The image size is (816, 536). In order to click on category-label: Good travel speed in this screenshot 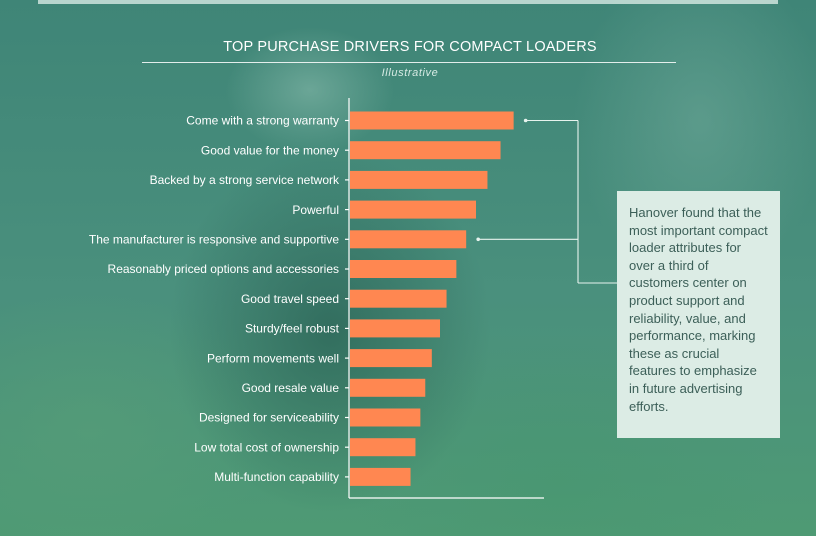, I will do `click(290, 299)`.